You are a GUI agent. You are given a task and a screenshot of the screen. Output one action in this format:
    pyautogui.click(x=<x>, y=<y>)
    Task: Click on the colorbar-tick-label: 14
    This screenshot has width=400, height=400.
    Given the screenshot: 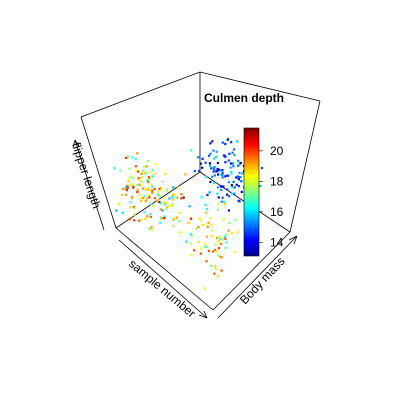 What is the action you would take?
    pyautogui.click(x=277, y=242)
    